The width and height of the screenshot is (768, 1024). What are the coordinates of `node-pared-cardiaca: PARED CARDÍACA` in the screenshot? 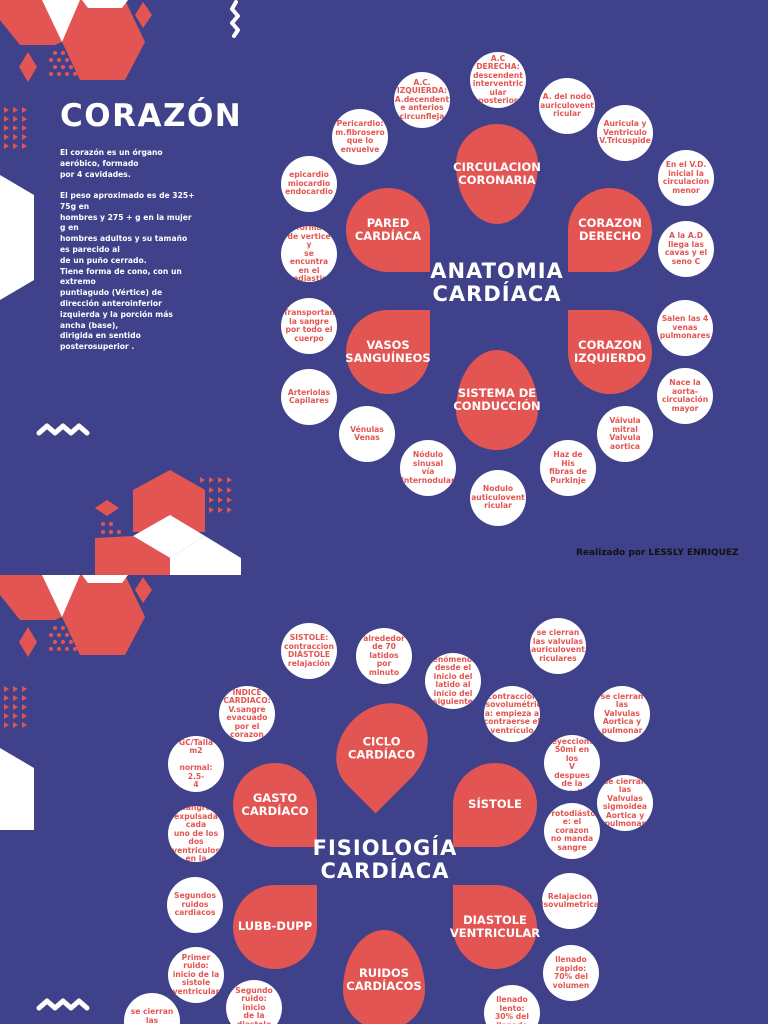 It's located at (388, 230).